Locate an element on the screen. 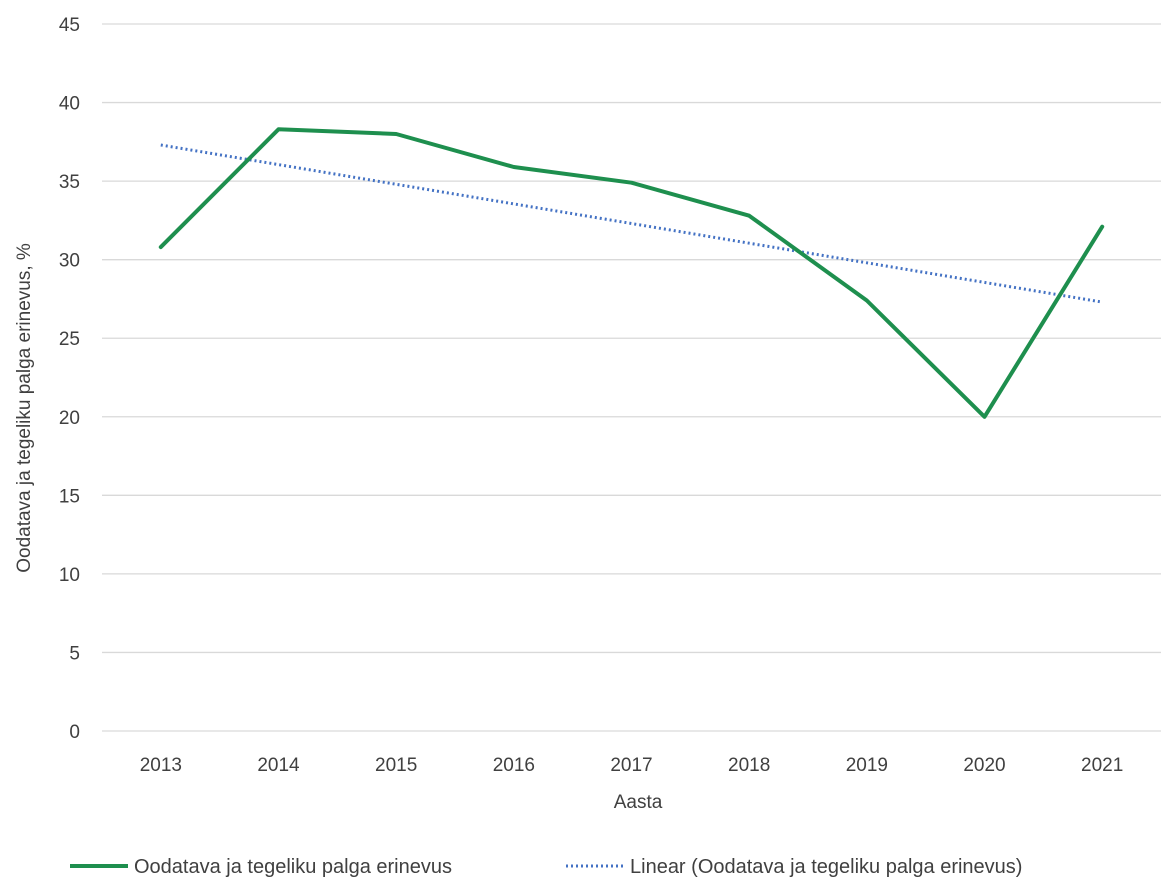  y-tick-label: 0 is located at coordinates (74, 732).